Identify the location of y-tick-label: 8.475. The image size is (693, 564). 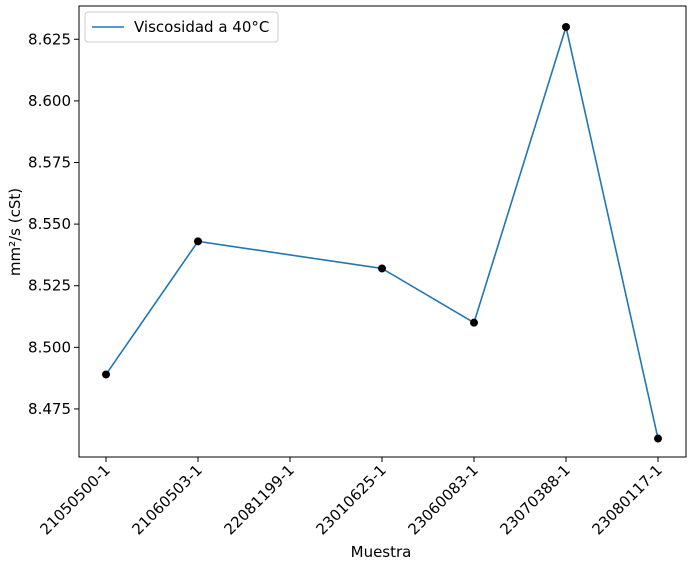
(49, 409).